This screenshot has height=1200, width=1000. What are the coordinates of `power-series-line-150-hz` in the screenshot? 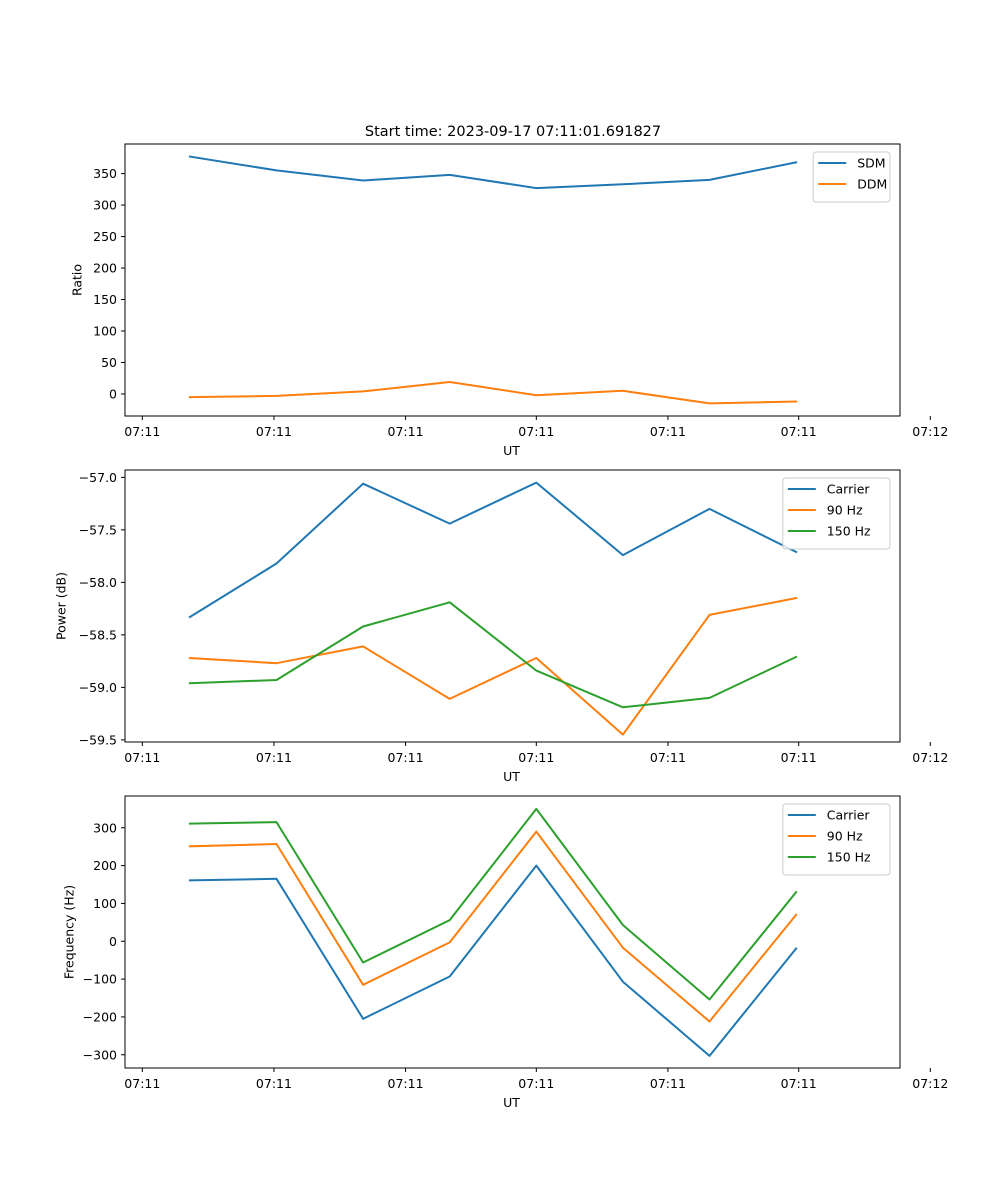 It's located at (493, 655).